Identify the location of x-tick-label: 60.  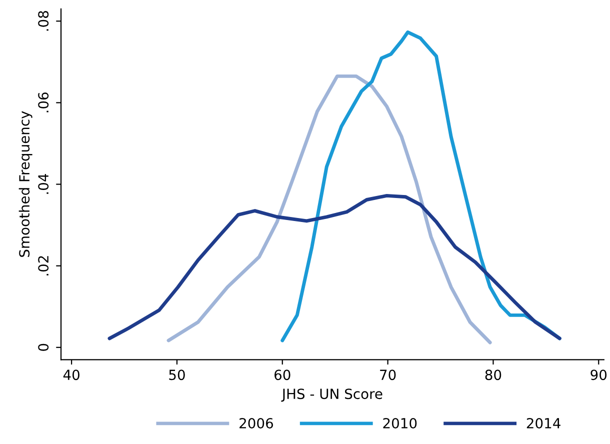
(282, 375).